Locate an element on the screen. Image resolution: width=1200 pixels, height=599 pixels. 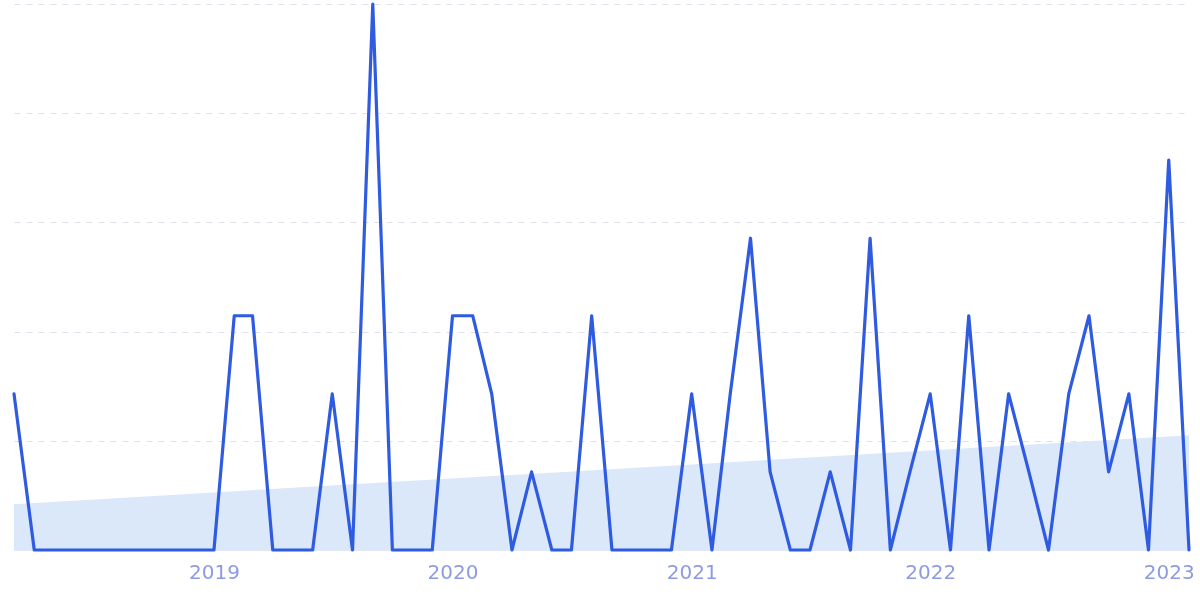
x-tick-label: 2022 is located at coordinates (931, 571).